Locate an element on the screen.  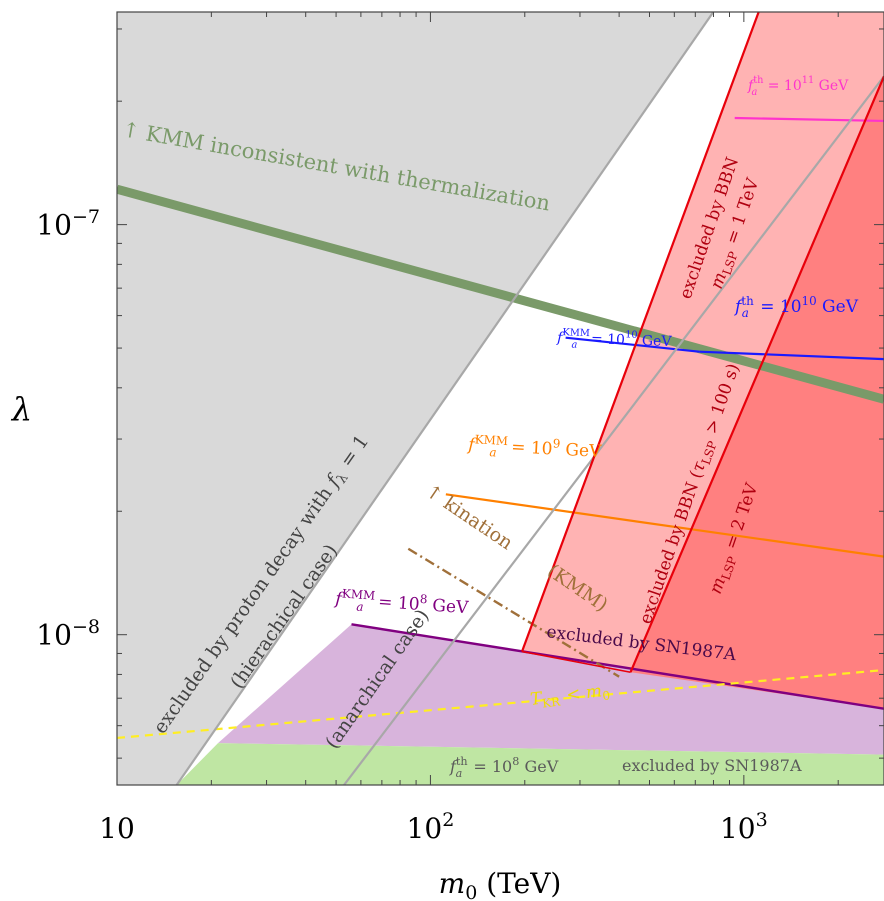
line-f-a-kmm-10-9-gev is located at coordinates (664, 525).